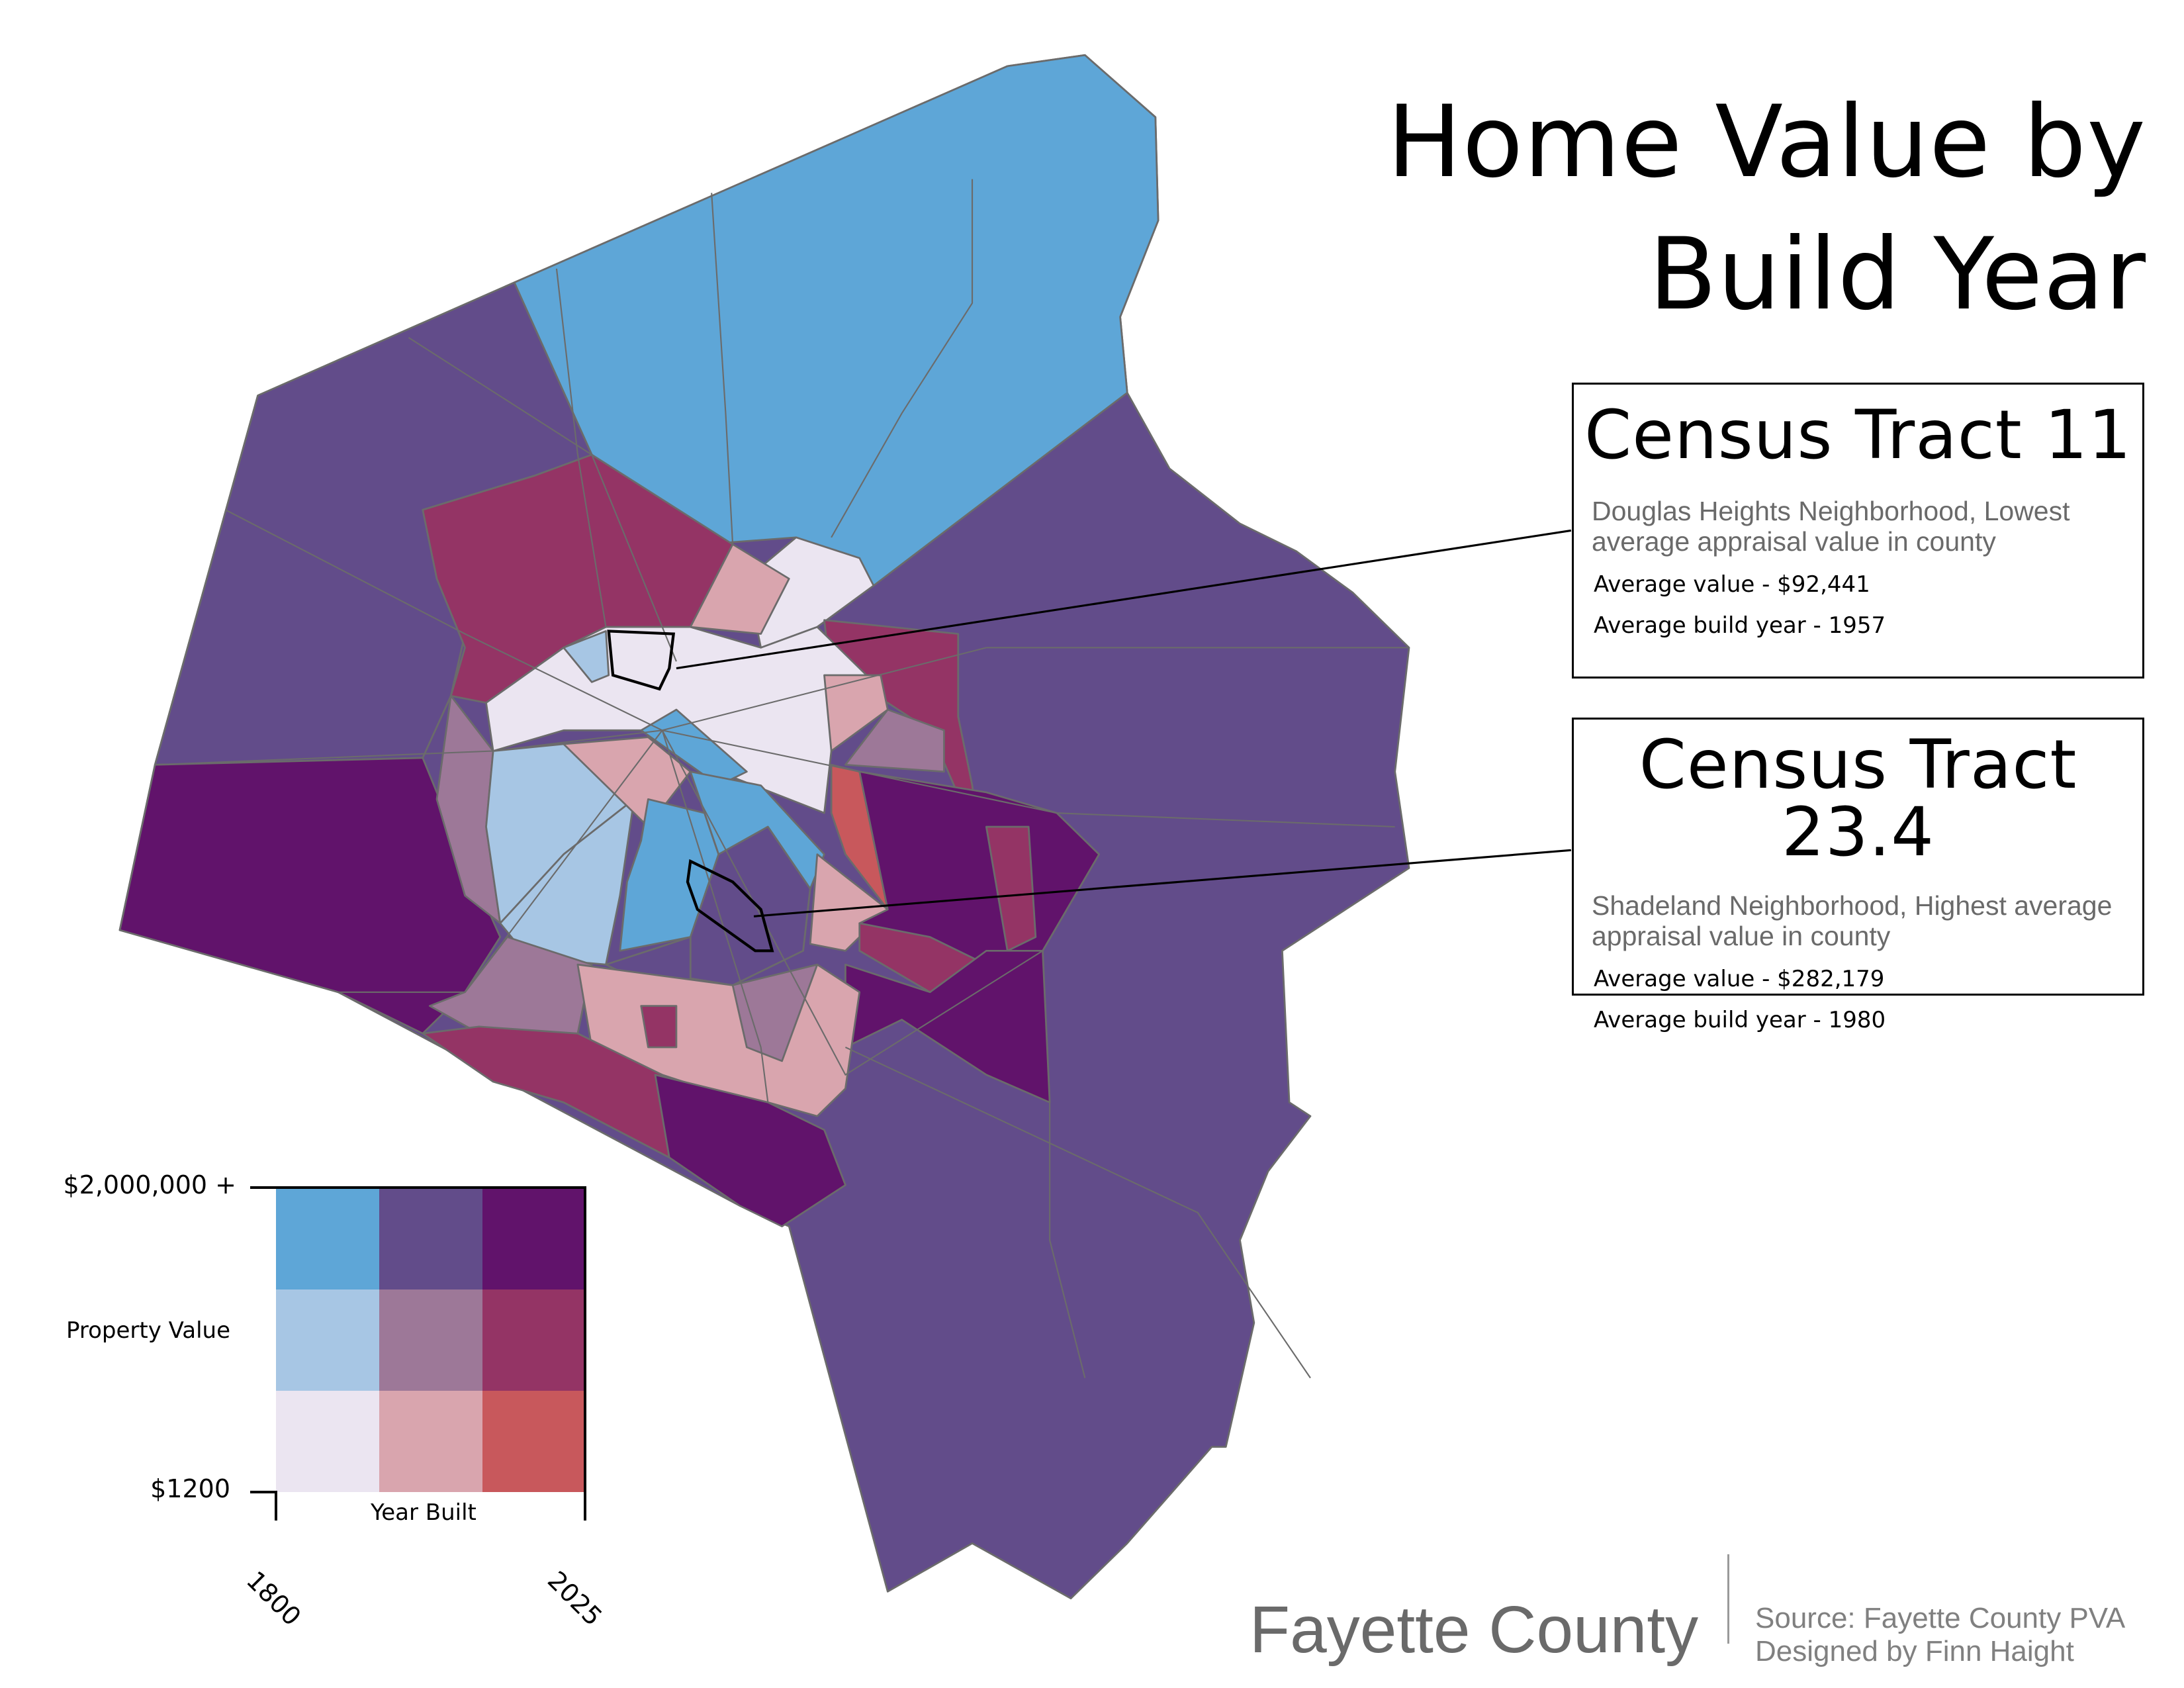  Describe the element at coordinates (150, 1184) in the screenshot. I see `legend-y-max-label: $2,000,000 +` at that location.